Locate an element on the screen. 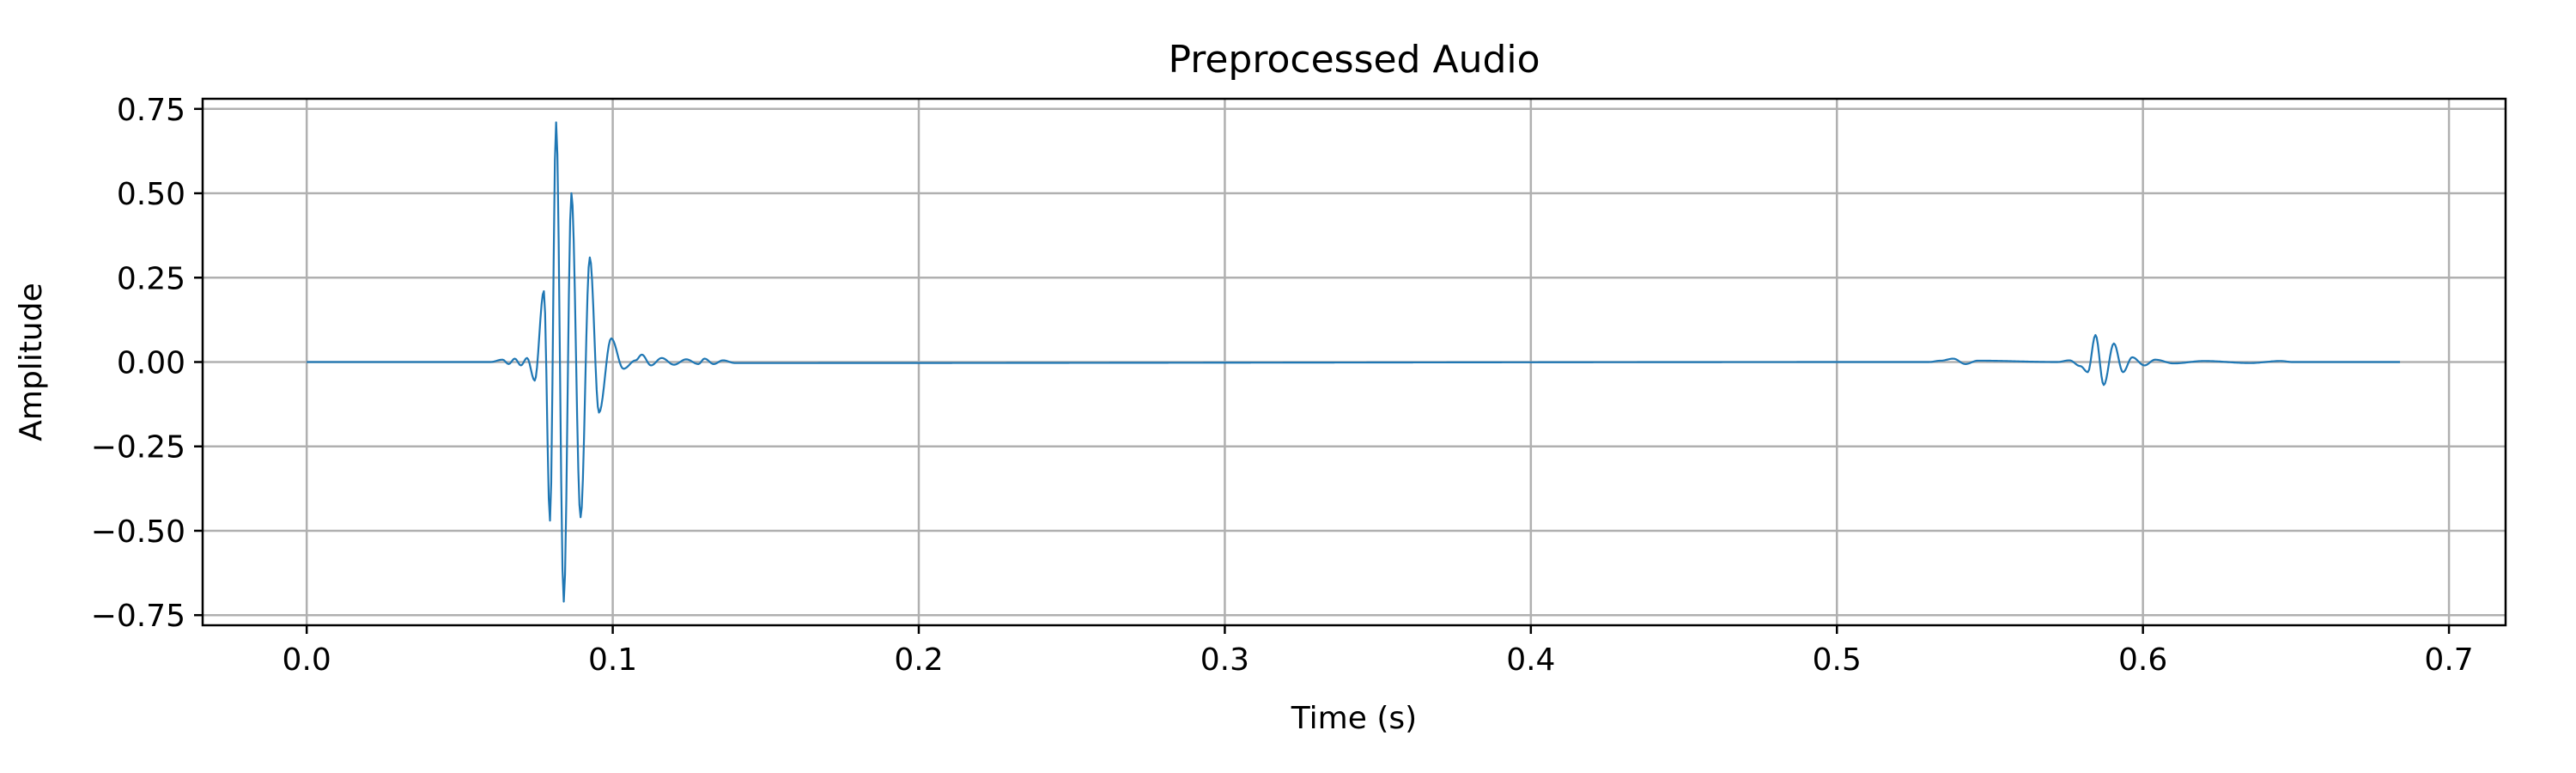  x-tick-label: 0.2 is located at coordinates (918, 660).